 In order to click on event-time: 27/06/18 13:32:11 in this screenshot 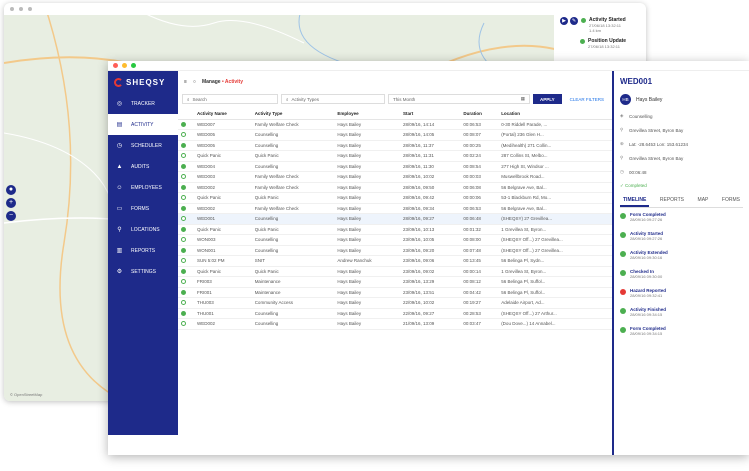, I will do `click(605, 25)`.